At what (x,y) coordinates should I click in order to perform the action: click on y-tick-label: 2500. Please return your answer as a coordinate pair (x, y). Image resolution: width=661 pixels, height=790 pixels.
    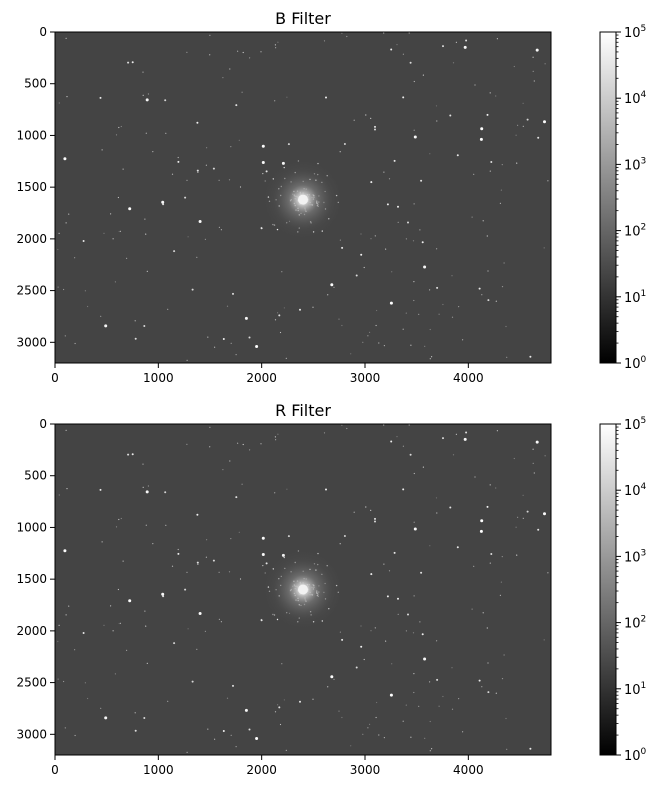
    Looking at the image, I should click on (31, 683).